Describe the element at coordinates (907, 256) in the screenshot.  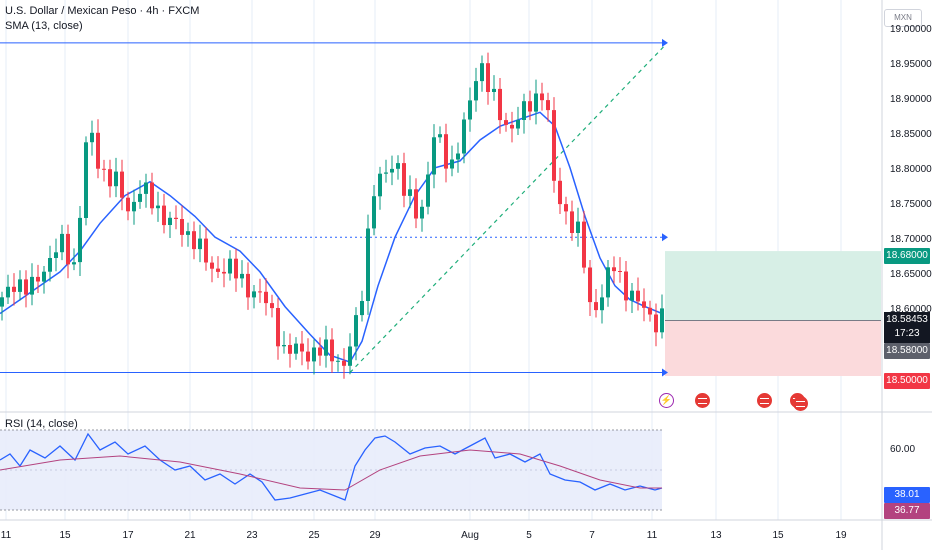
I see `target-price-badge: 18.68000` at that location.